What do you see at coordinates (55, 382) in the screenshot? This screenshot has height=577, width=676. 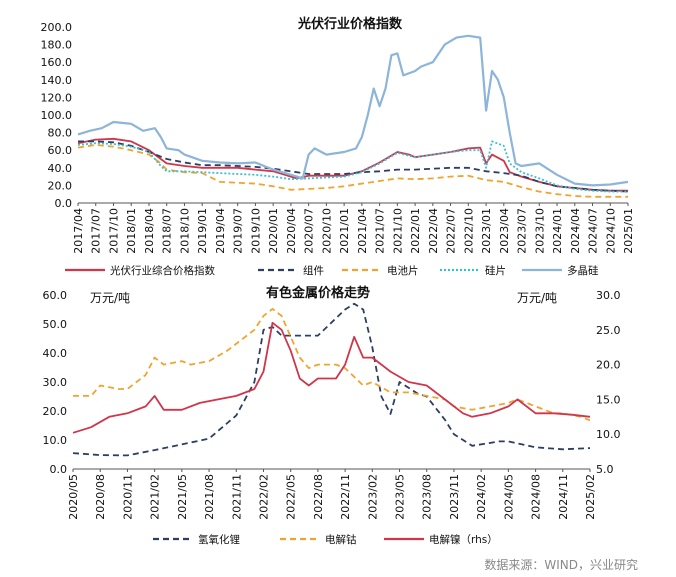 I see `y-tick-label: 30.0` at bounding box center [55, 382].